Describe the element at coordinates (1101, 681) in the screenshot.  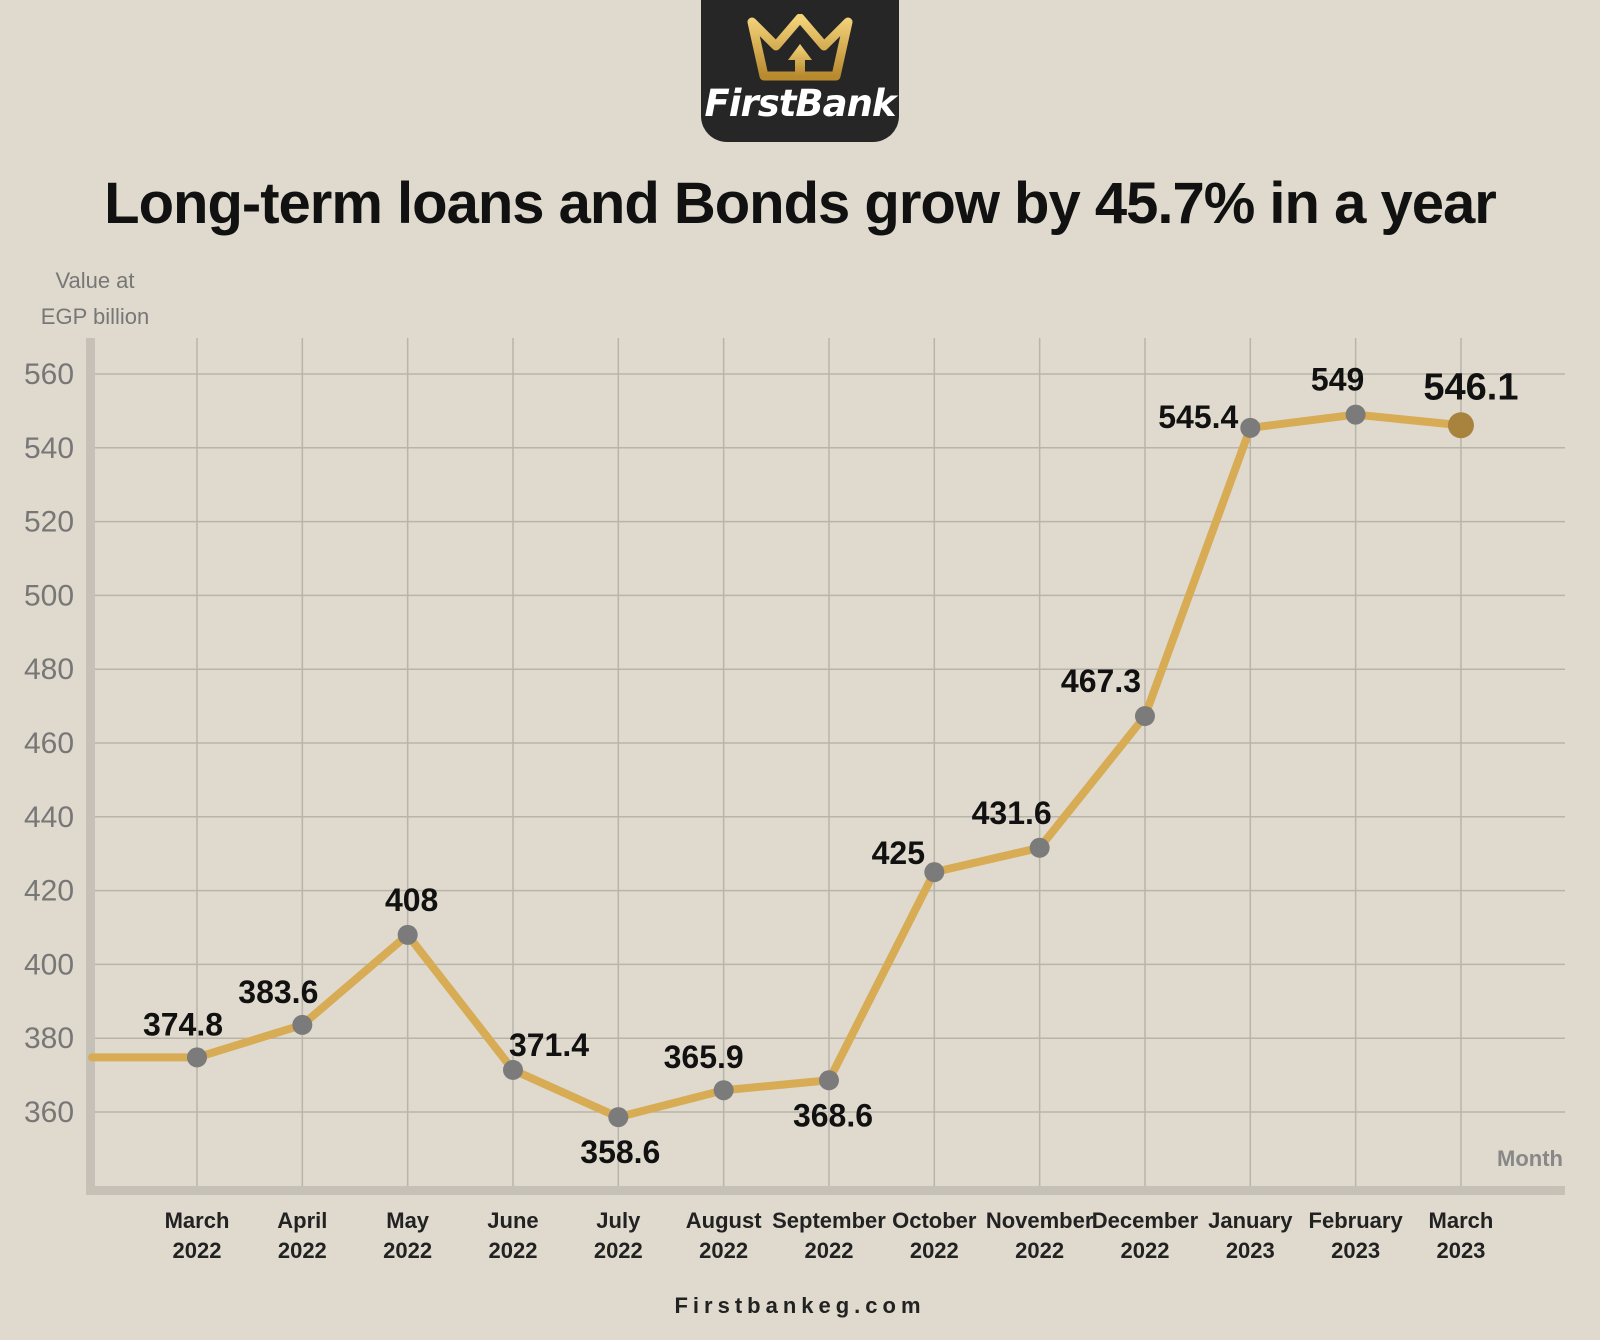
I see `data-label: 467.3` at that location.